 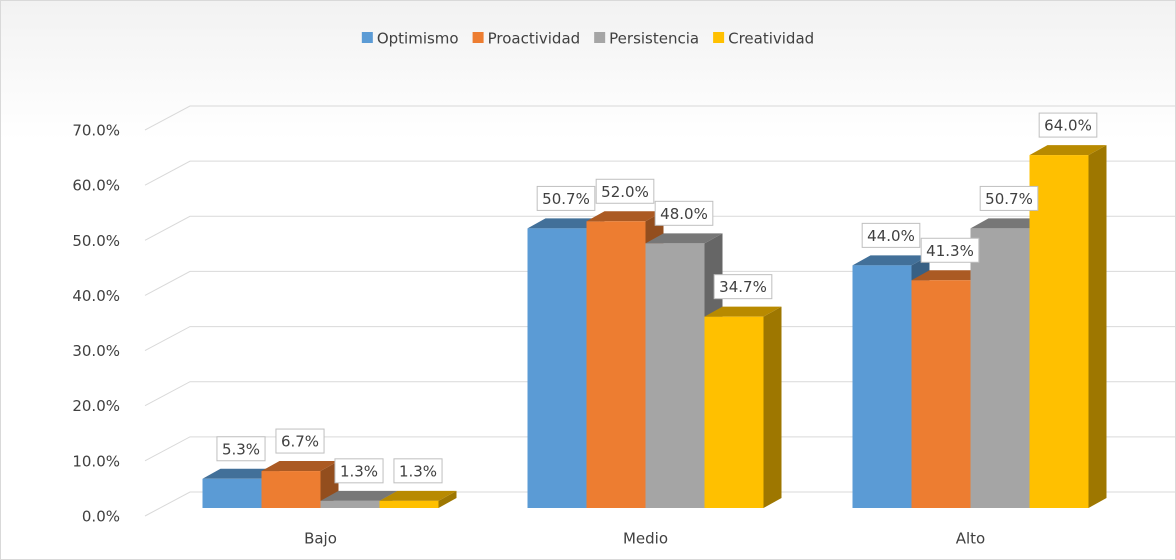 I want to click on data-label-text: 44.0%, so click(x=891, y=236).